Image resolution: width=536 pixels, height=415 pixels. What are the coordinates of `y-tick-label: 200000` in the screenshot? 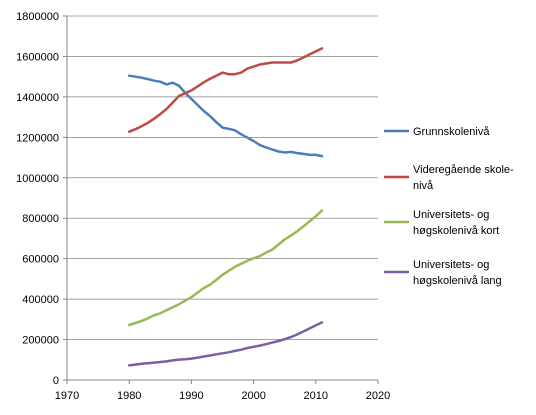 It's located at (40, 341).